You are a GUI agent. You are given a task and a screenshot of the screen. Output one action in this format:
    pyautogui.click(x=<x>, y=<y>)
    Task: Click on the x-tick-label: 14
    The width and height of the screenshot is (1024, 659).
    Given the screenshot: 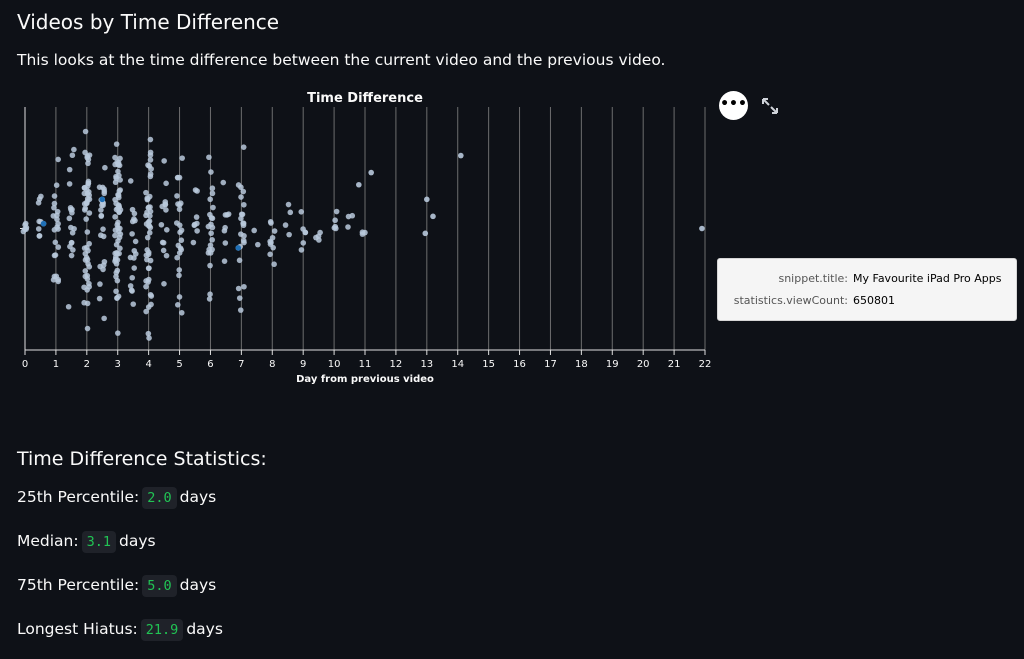 What is the action you would take?
    pyautogui.click(x=457, y=364)
    